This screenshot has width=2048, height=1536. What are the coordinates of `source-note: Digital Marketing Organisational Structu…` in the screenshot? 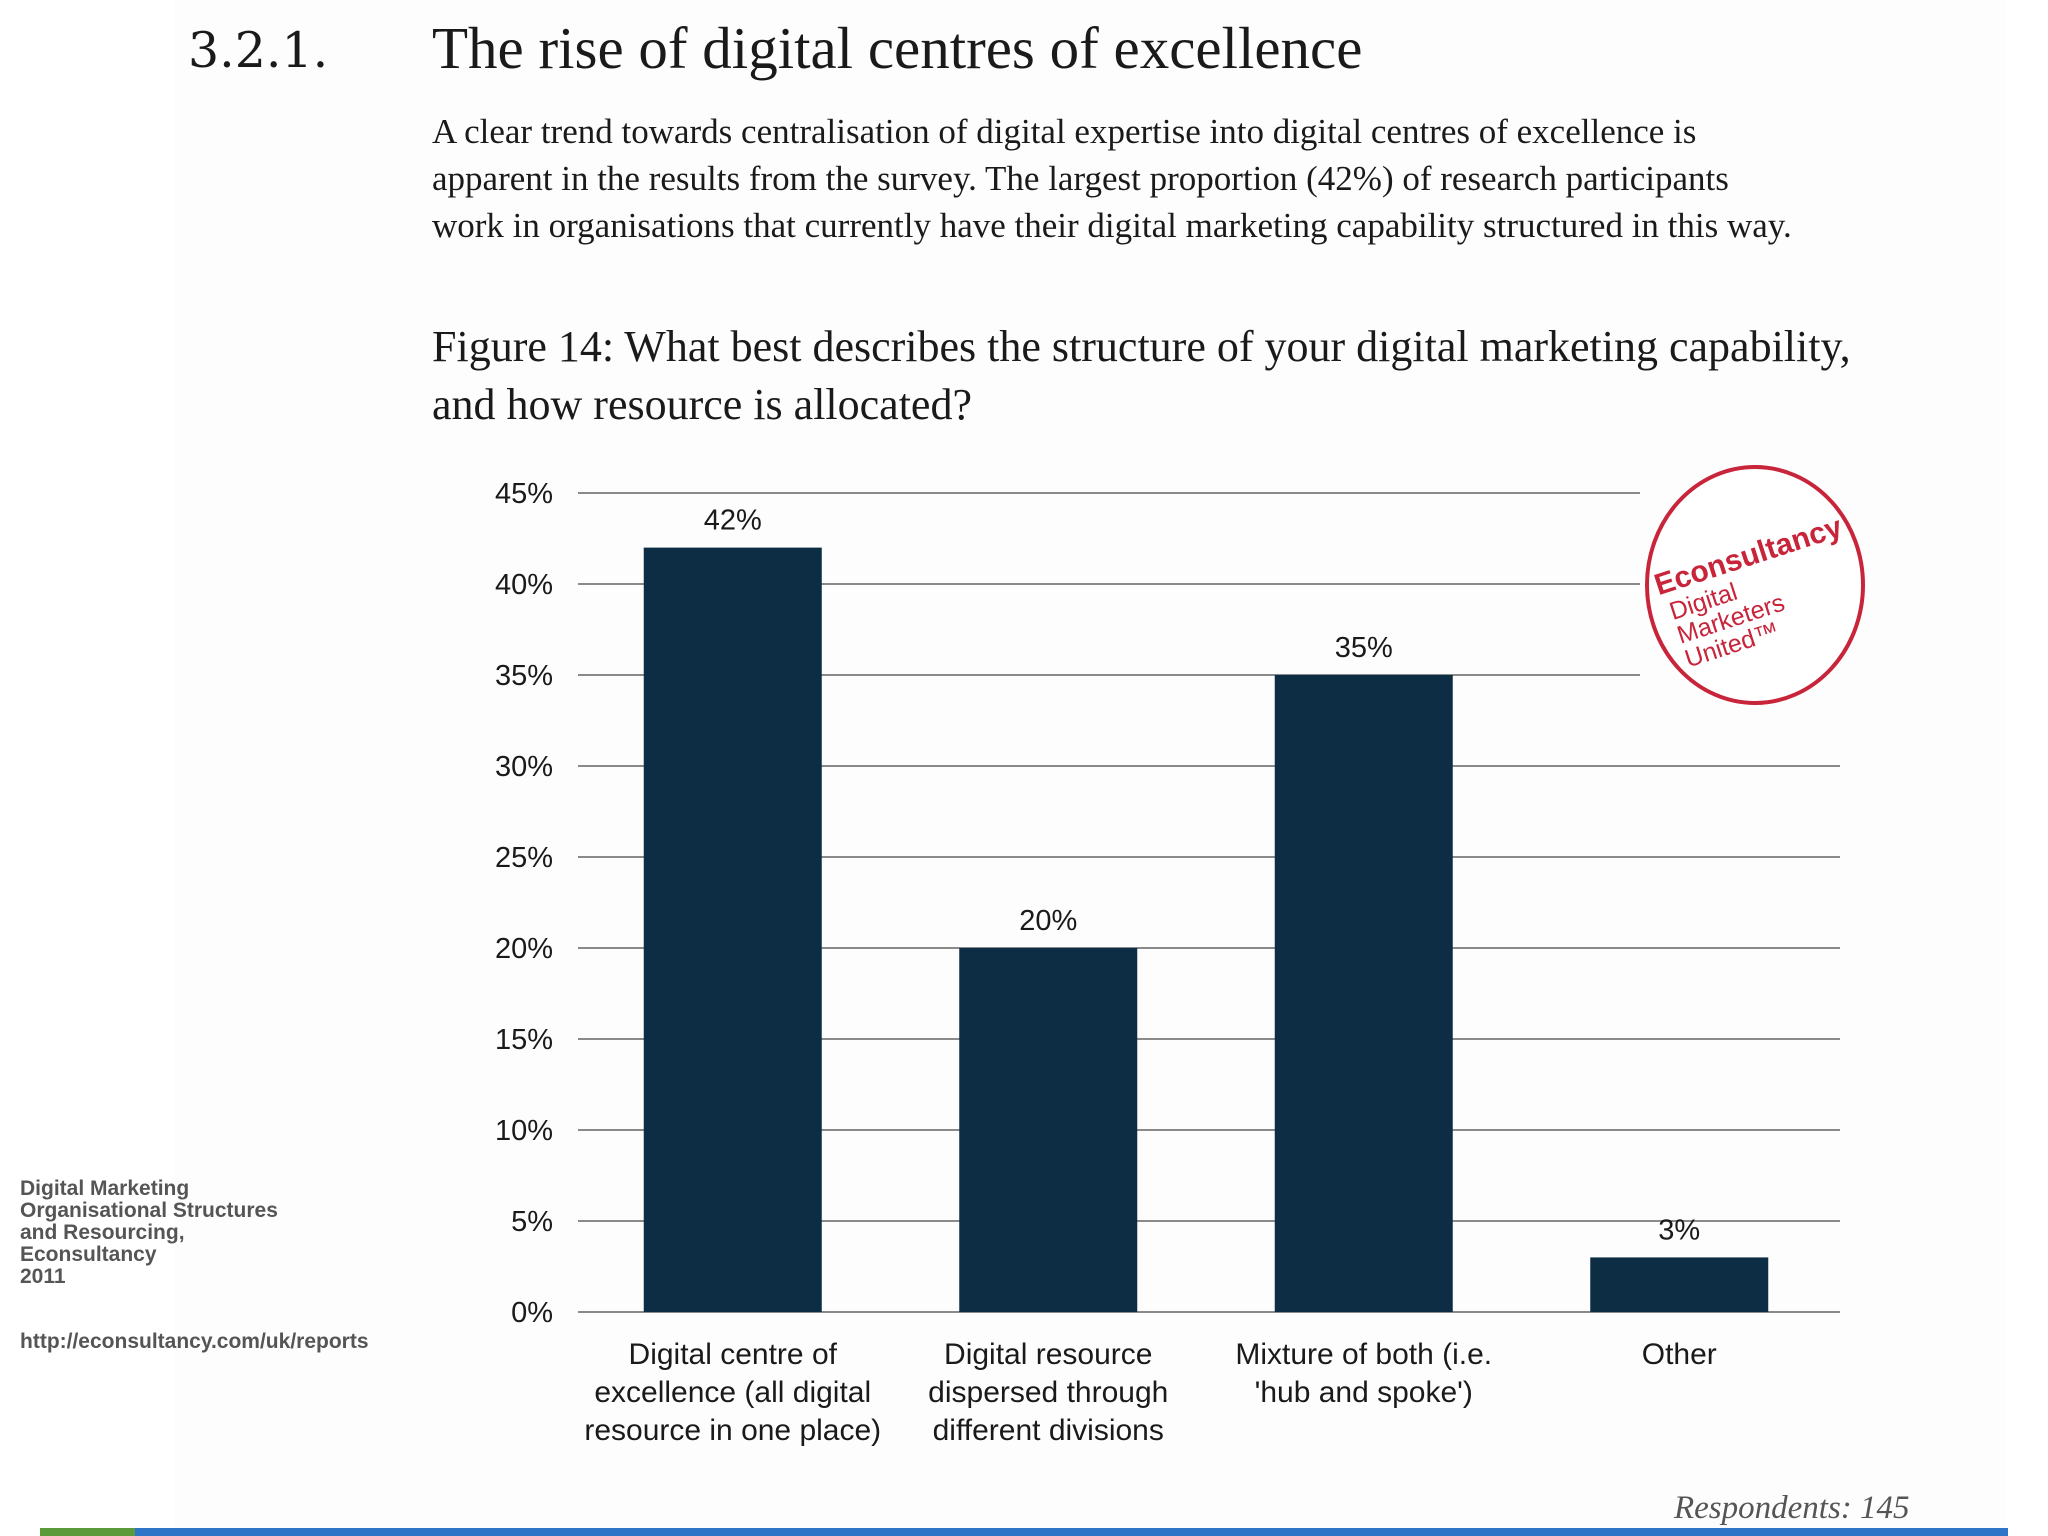 It's located at (170, 1233).